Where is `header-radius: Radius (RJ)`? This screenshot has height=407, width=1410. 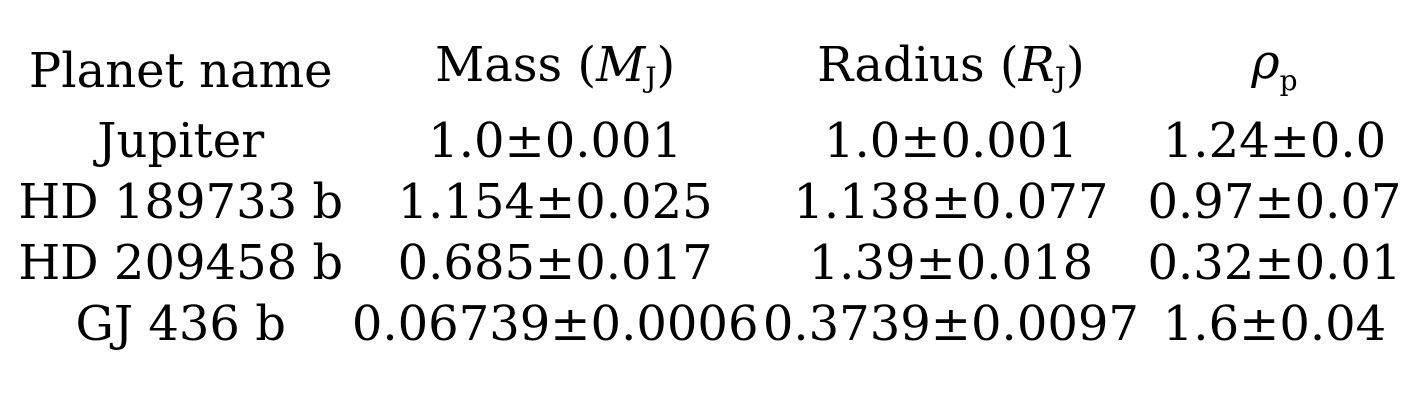 header-radius: Radius (RJ) is located at coordinates (951, 71).